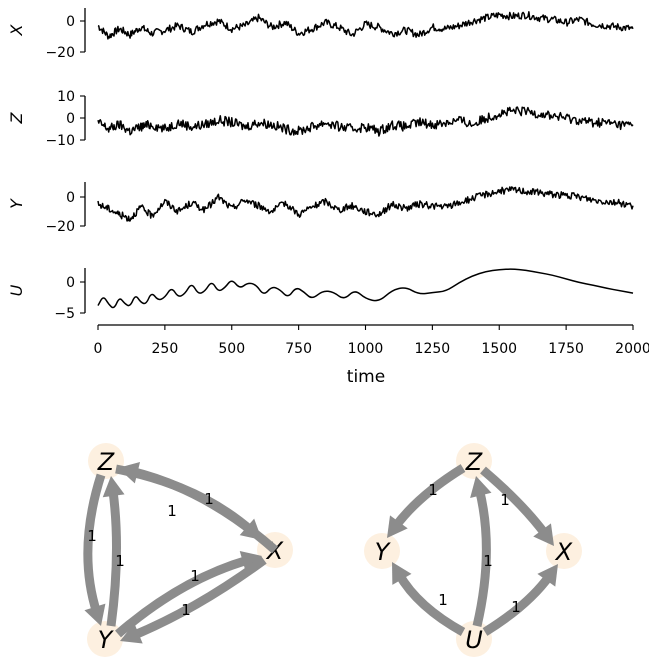 Image resolution: width=649 pixels, height=660 pixels. I want to click on y-tick-label: −10, so click(60, 141).